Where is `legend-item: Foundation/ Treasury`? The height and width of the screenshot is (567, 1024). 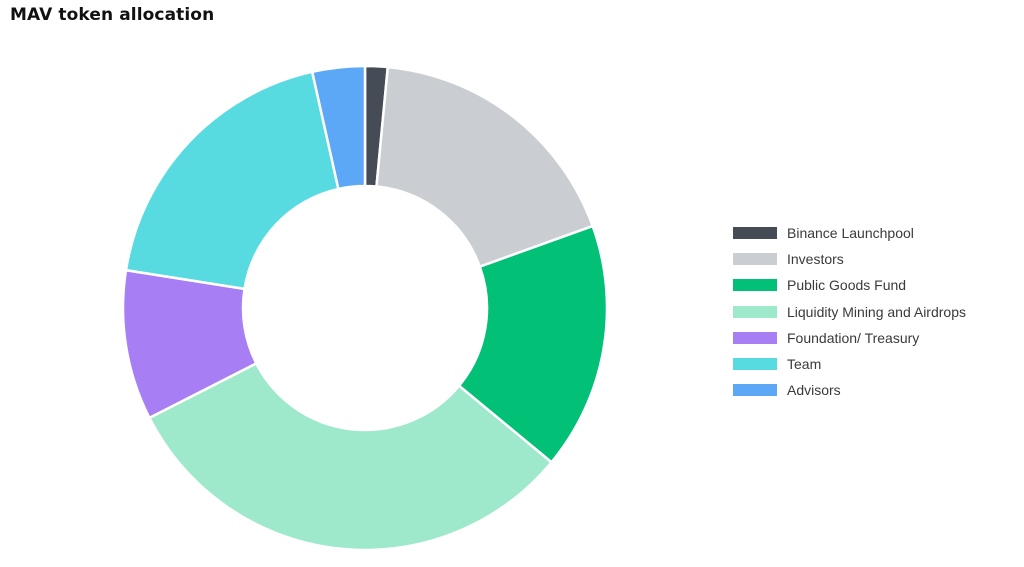 legend-item: Foundation/ Treasury is located at coordinates (849, 338).